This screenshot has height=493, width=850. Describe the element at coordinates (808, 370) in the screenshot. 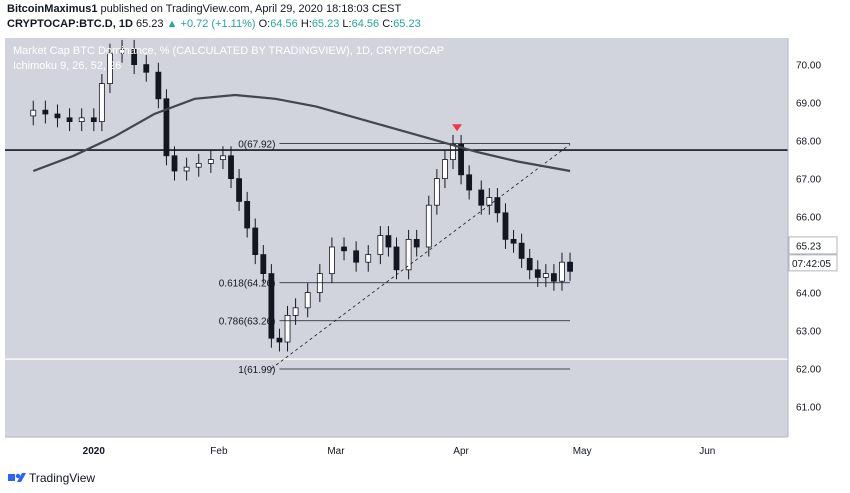

I see `price-tick-label: 62.00` at that location.